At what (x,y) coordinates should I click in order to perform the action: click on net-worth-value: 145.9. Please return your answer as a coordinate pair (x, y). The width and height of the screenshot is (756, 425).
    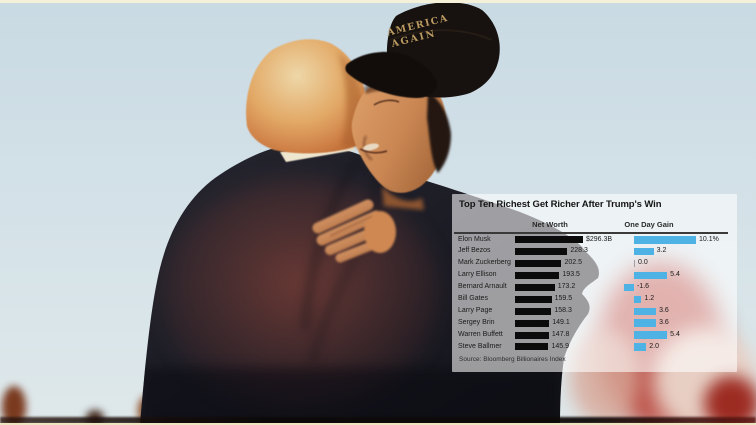
    Looking at the image, I should click on (560, 346).